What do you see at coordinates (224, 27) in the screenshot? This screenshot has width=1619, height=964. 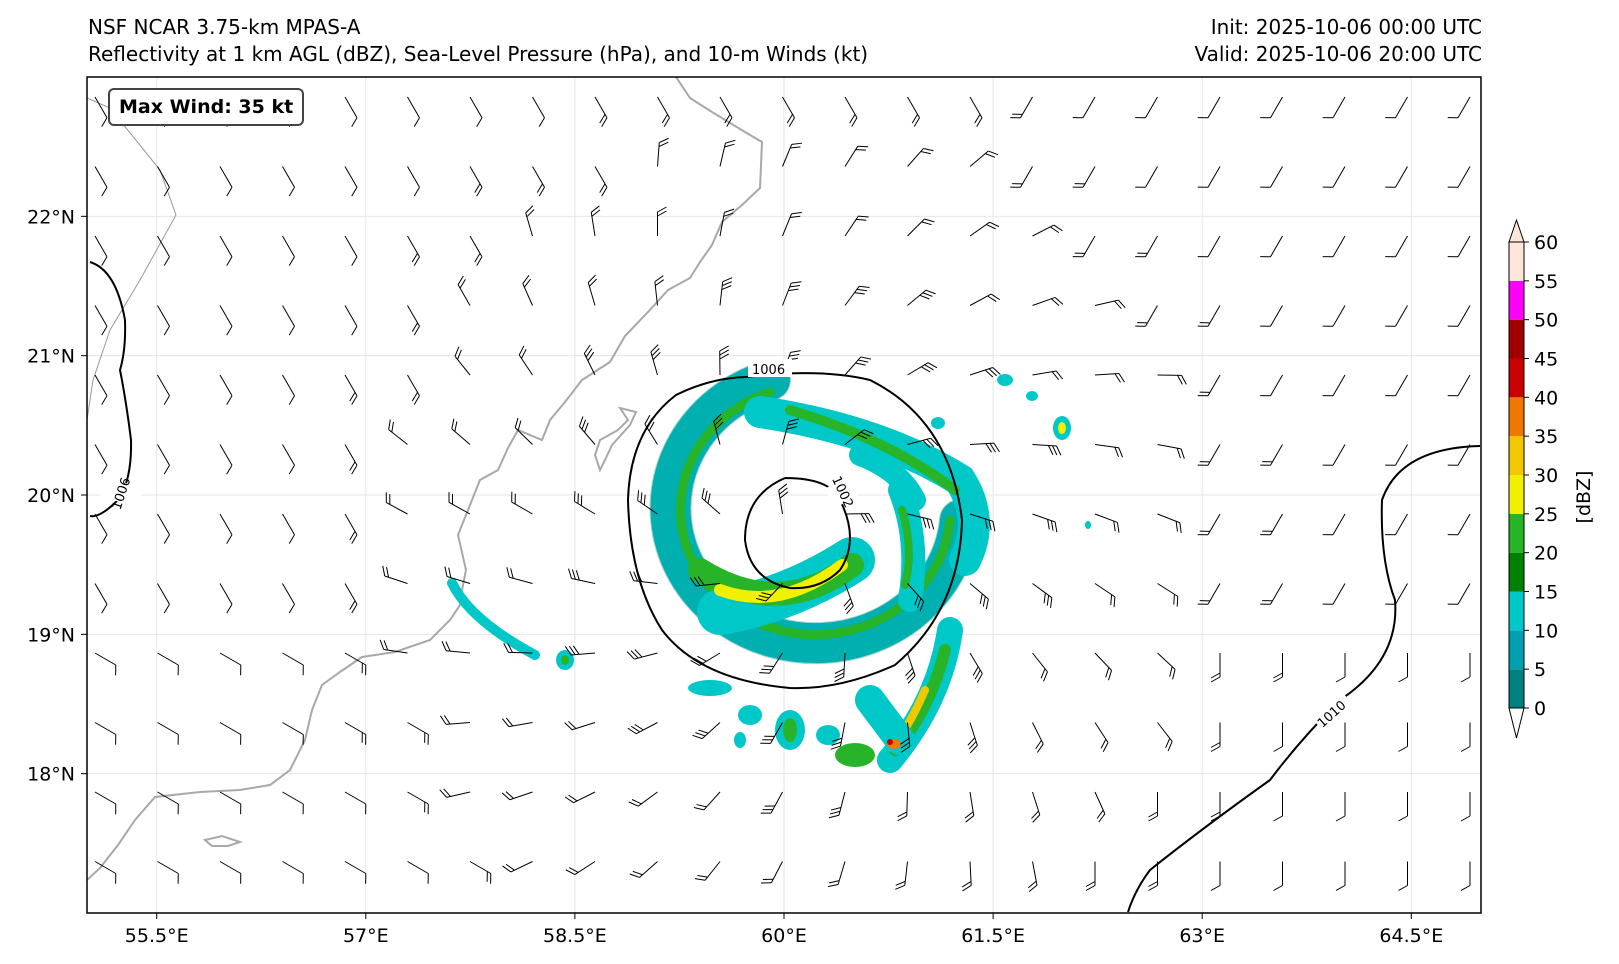 I see `model-title: NSF NCAR 3.75-km MPAS-A` at bounding box center [224, 27].